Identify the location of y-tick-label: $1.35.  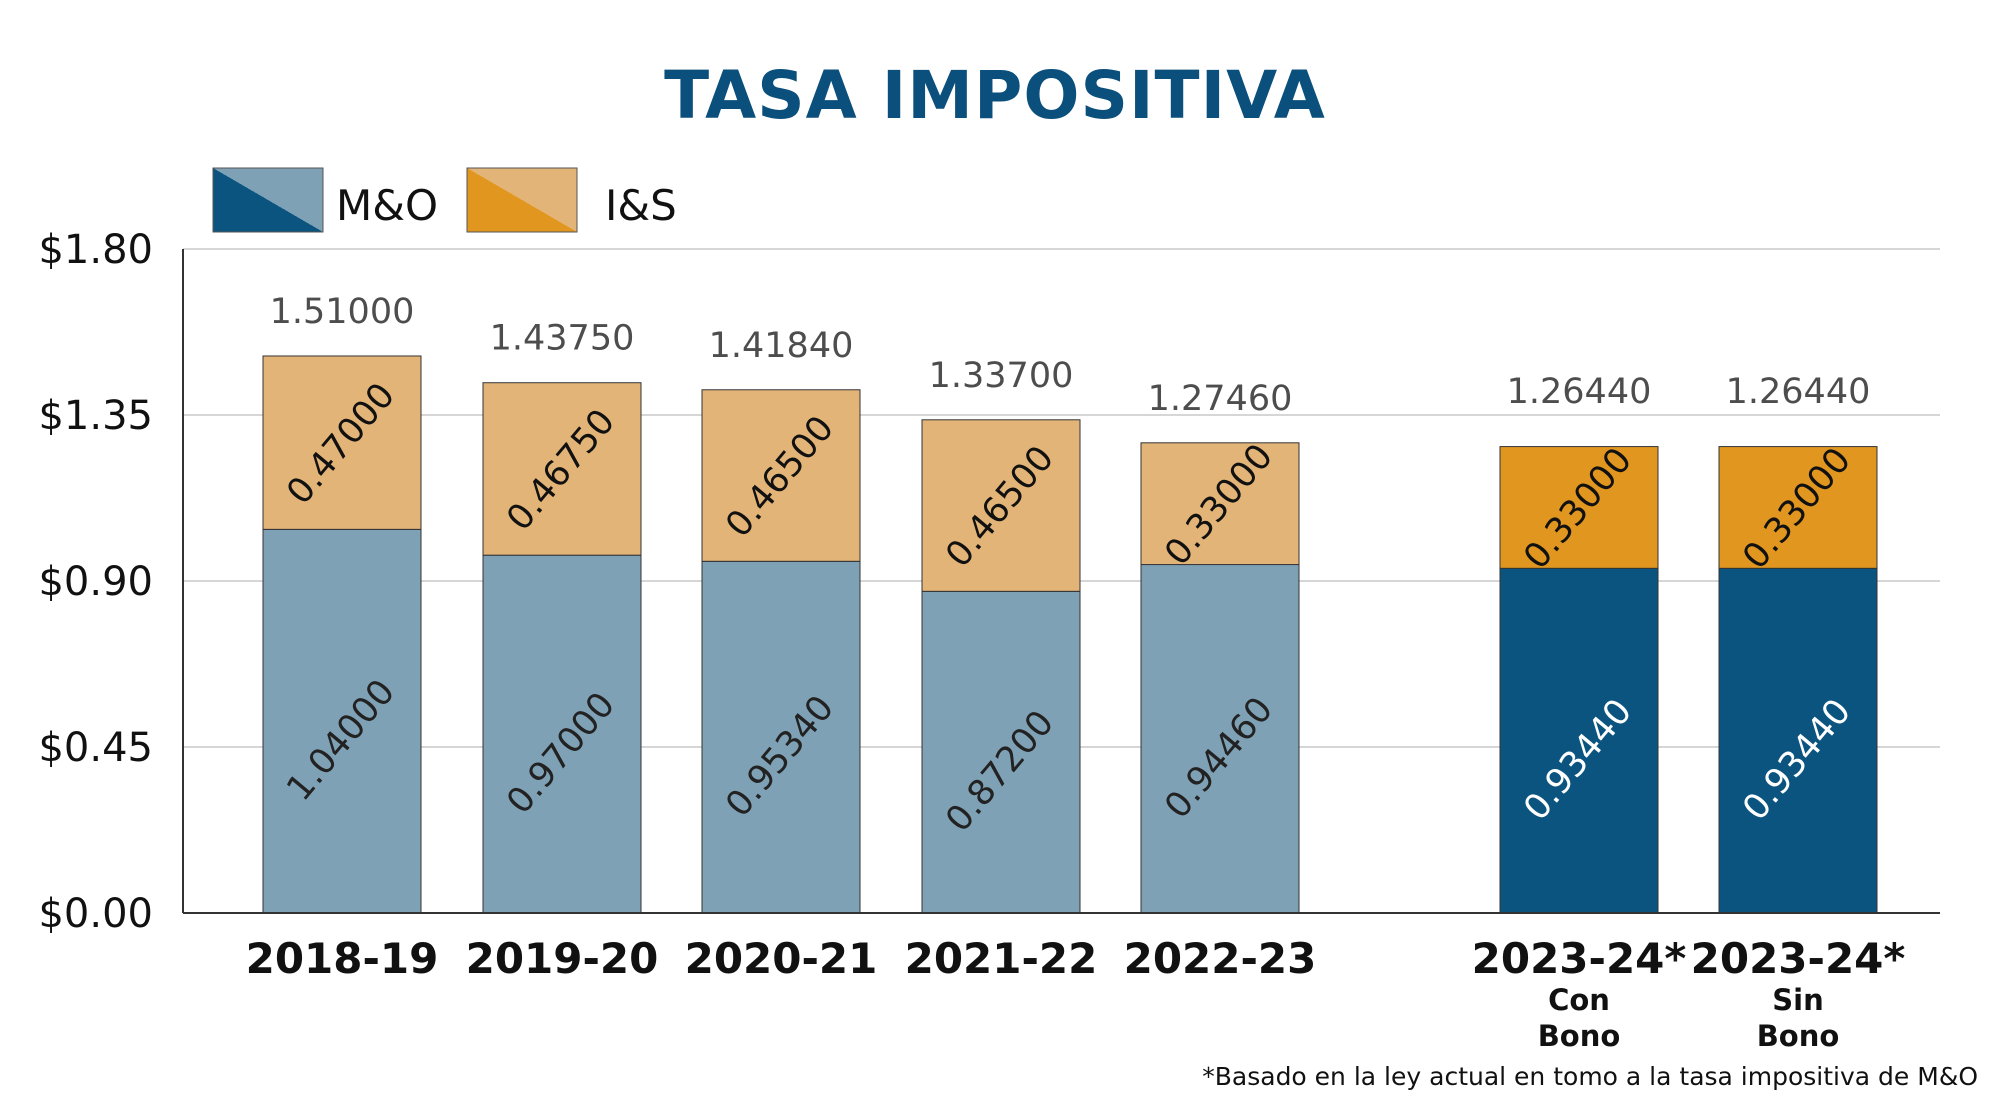
(95, 416).